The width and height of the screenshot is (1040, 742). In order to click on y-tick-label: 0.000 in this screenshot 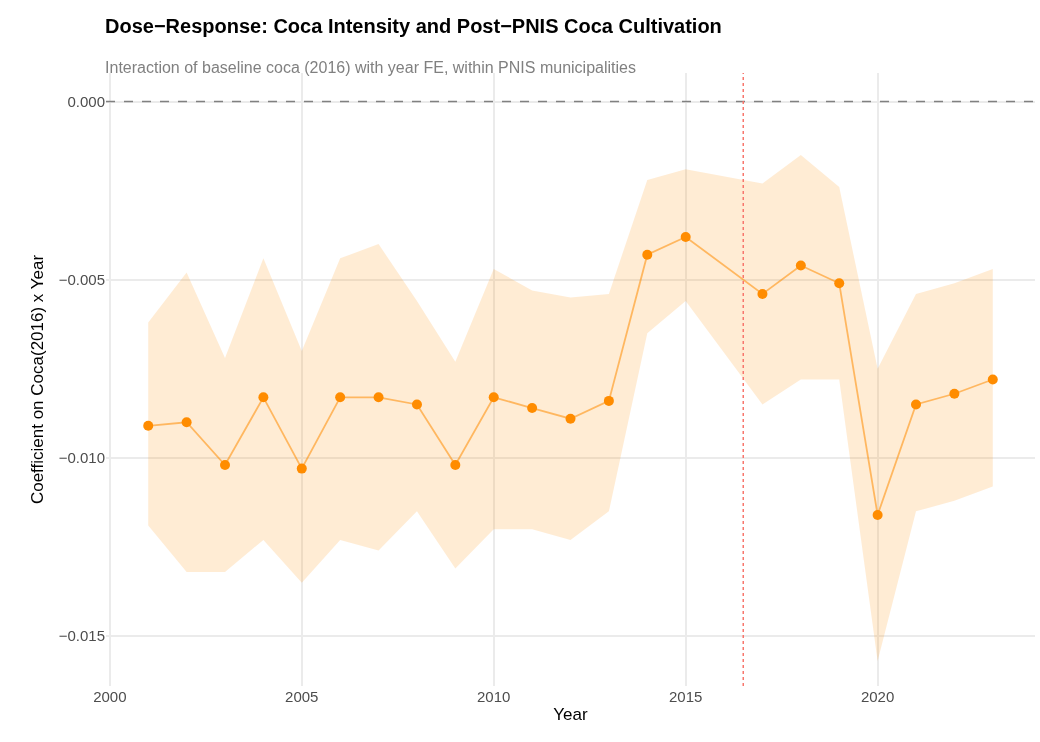, I will do `click(86, 101)`.